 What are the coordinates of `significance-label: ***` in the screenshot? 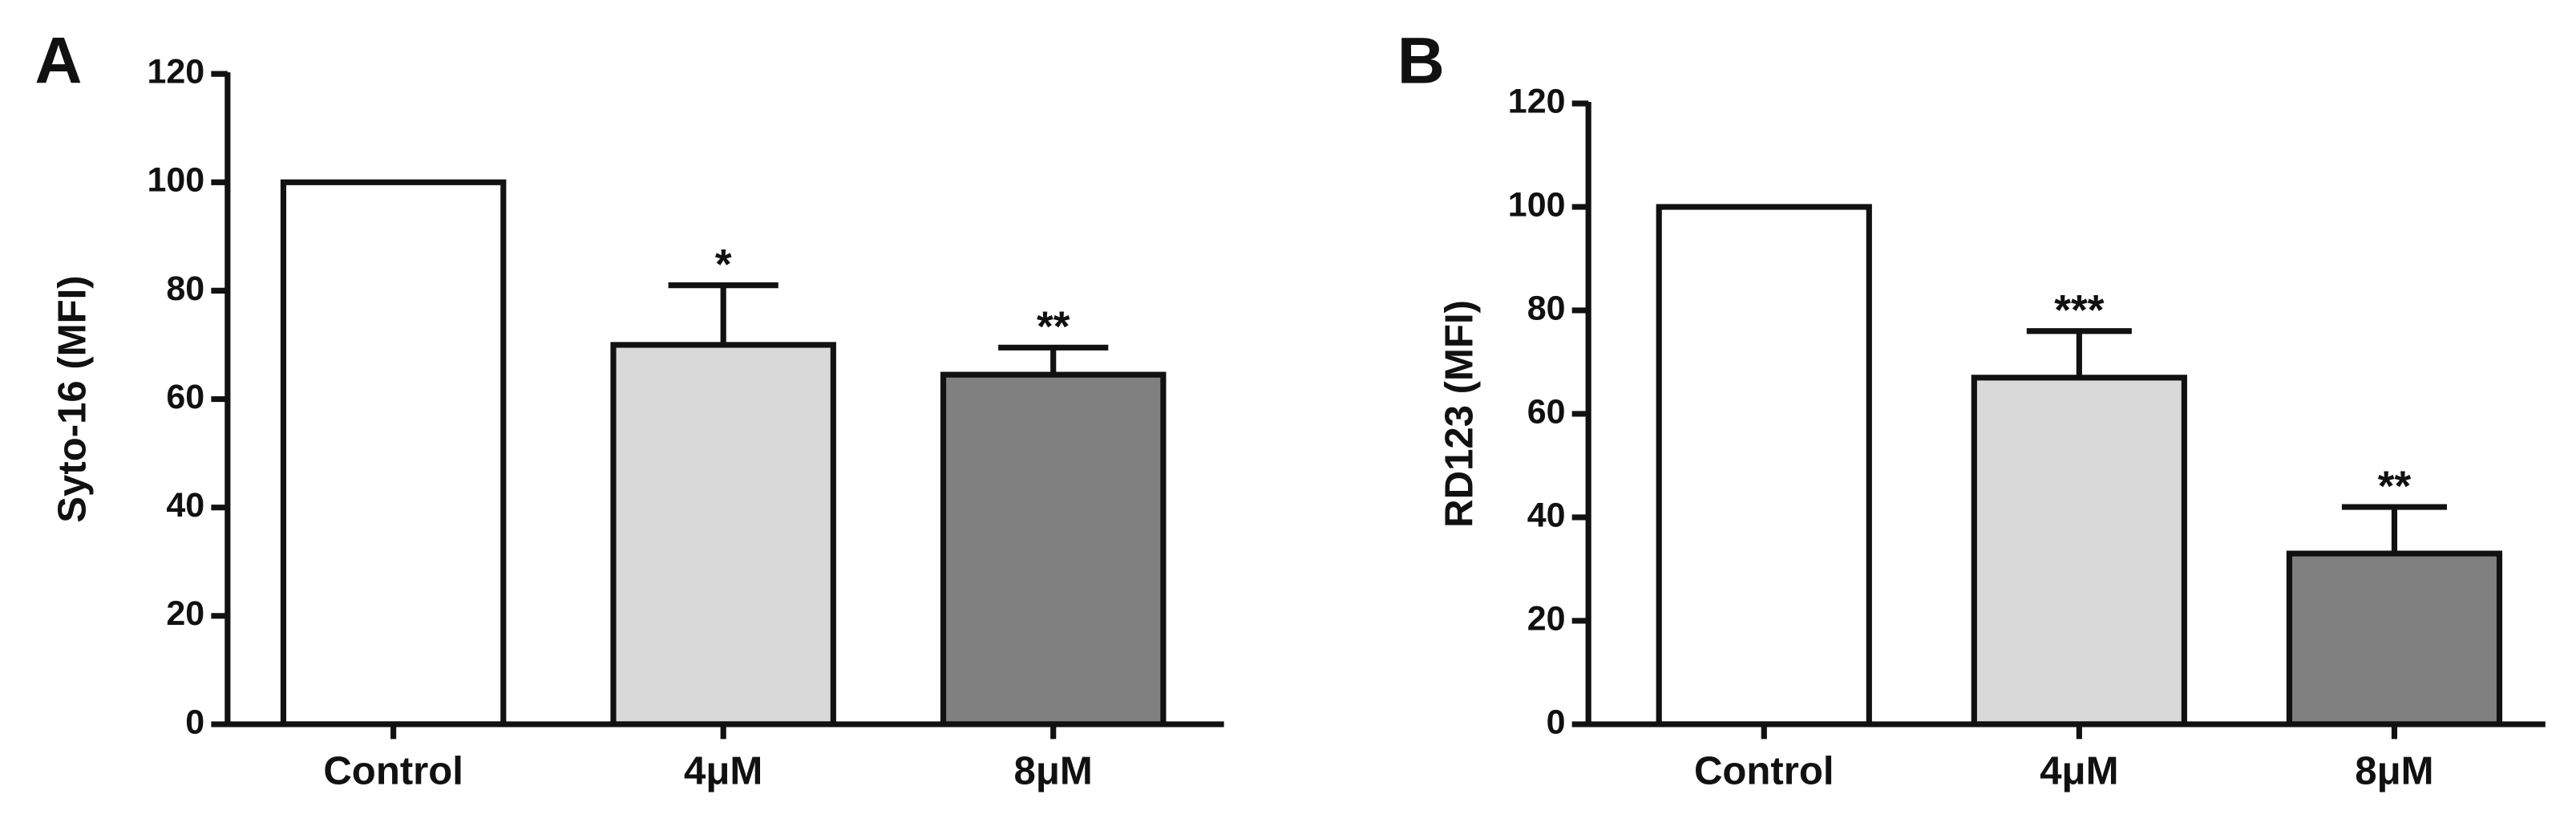 It's located at (2079, 310).